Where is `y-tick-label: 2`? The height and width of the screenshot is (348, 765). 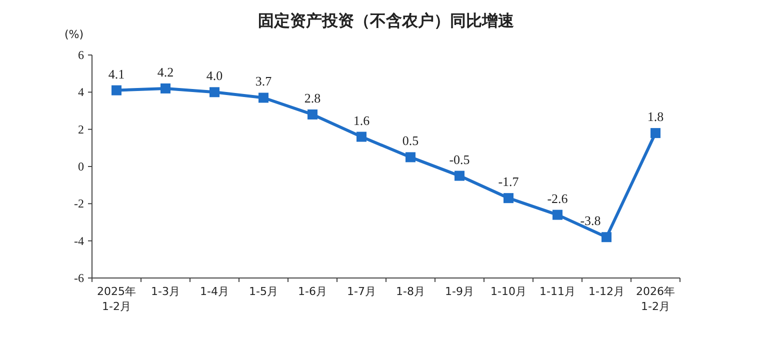
y-tick-label: 2 is located at coordinates (81, 129).